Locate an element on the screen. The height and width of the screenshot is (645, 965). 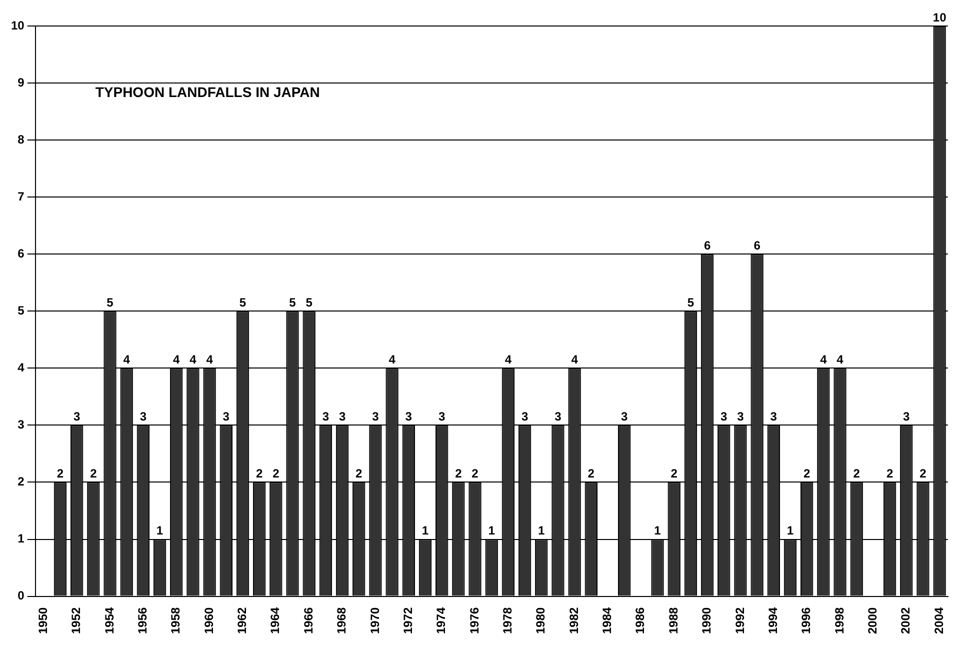
x-tick-label: 1954 is located at coordinates (109, 620).